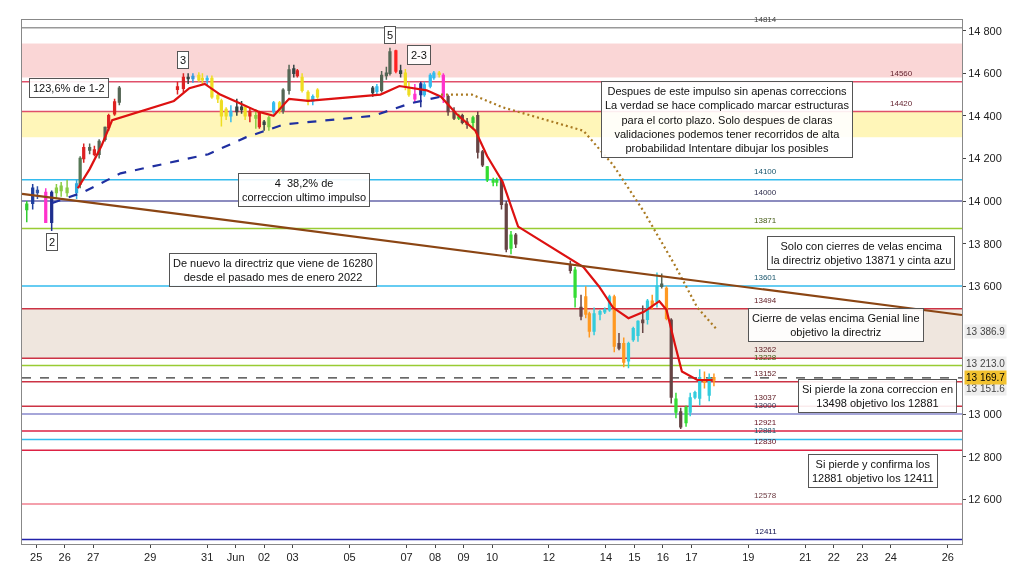  Describe the element at coordinates (986, 377) in the screenshot. I see `ref-line-label: 13 169.7` at that location.